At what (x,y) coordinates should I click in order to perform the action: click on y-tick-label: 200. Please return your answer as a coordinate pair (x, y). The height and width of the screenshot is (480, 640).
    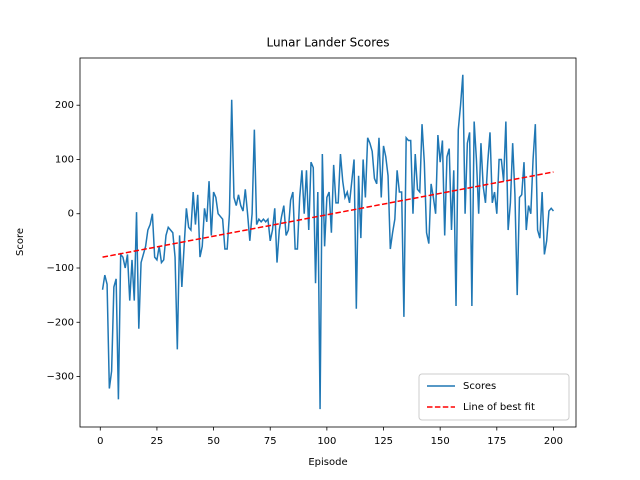
    Looking at the image, I should click on (64, 105).